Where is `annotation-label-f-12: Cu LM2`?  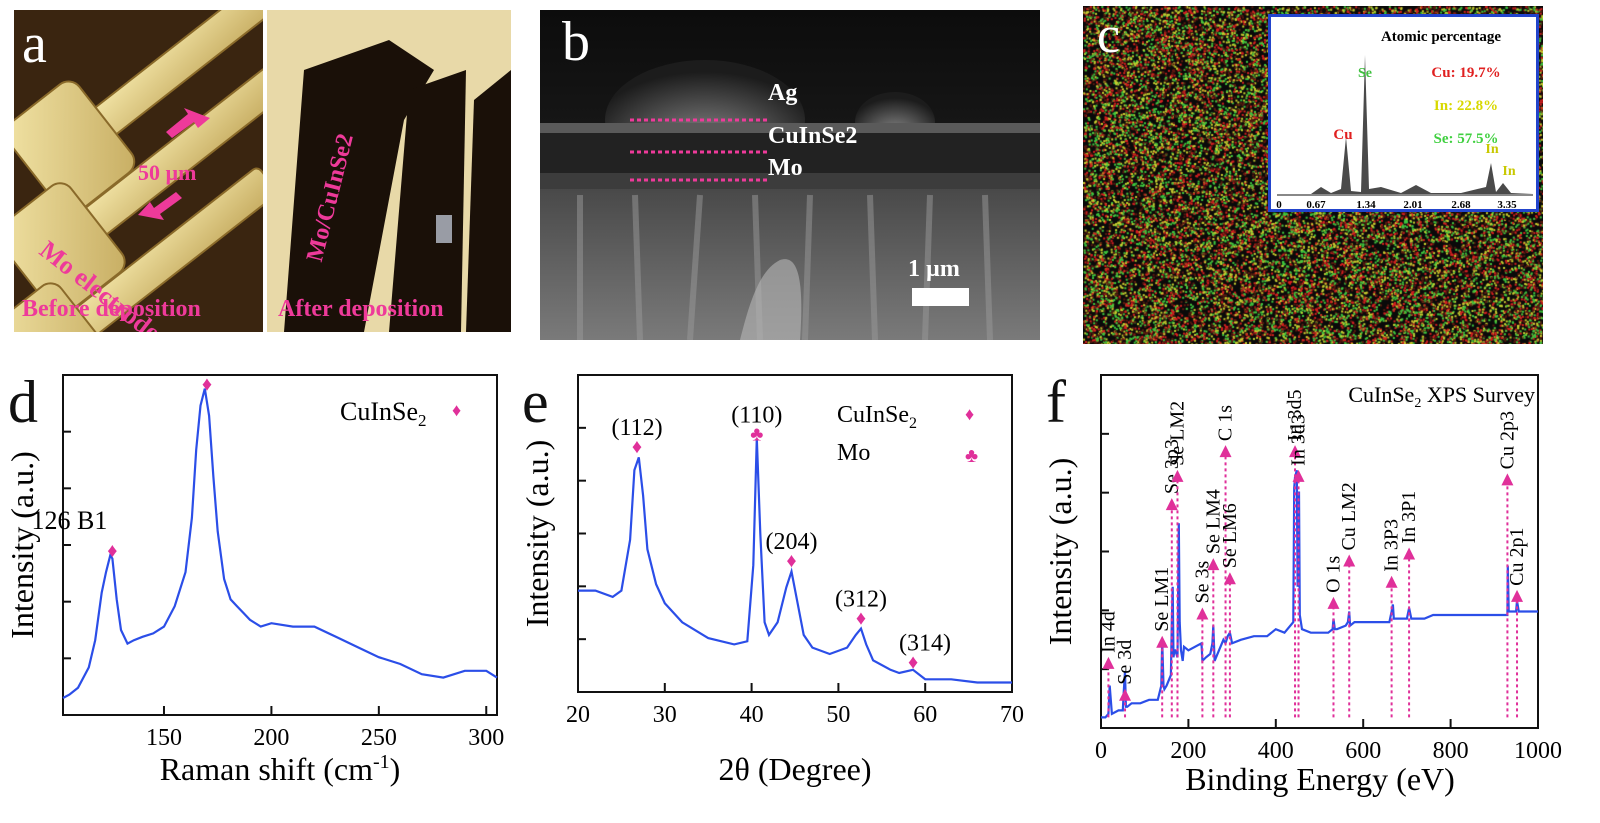
annotation-label-f-12: Cu LM2 is located at coordinates (1349, 516).